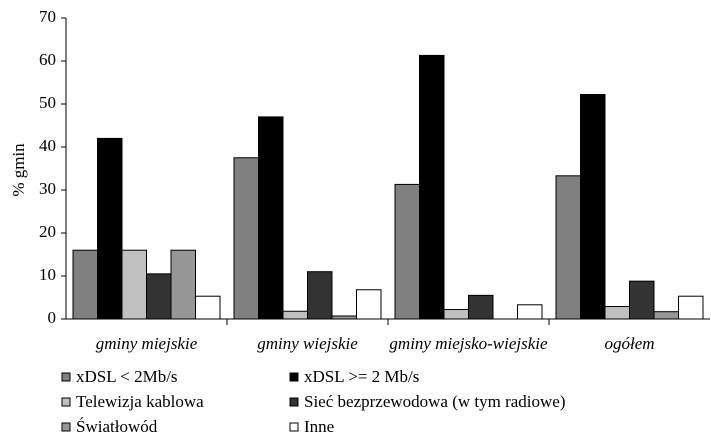 This screenshot has width=711, height=436. Describe the element at coordinates (319, 426) in the screenshot. I see `legend-label: Inne` at that location.